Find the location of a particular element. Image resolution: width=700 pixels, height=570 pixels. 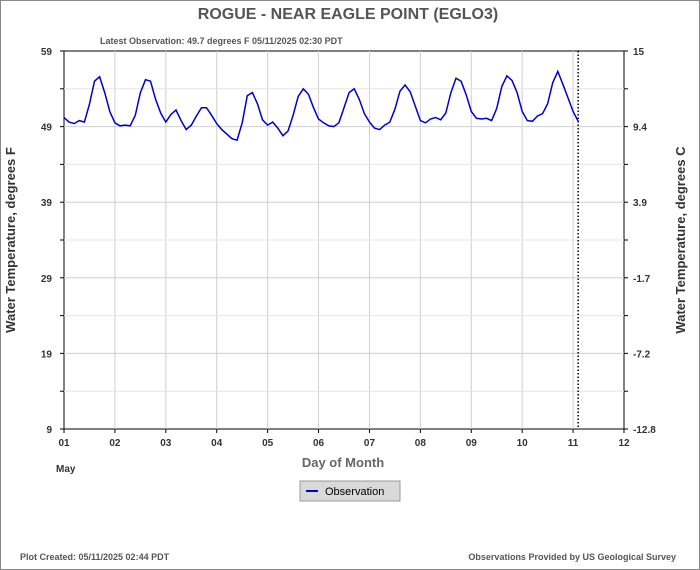

y-right-tick-label: -1.7 is located at coordinates (642, 279).